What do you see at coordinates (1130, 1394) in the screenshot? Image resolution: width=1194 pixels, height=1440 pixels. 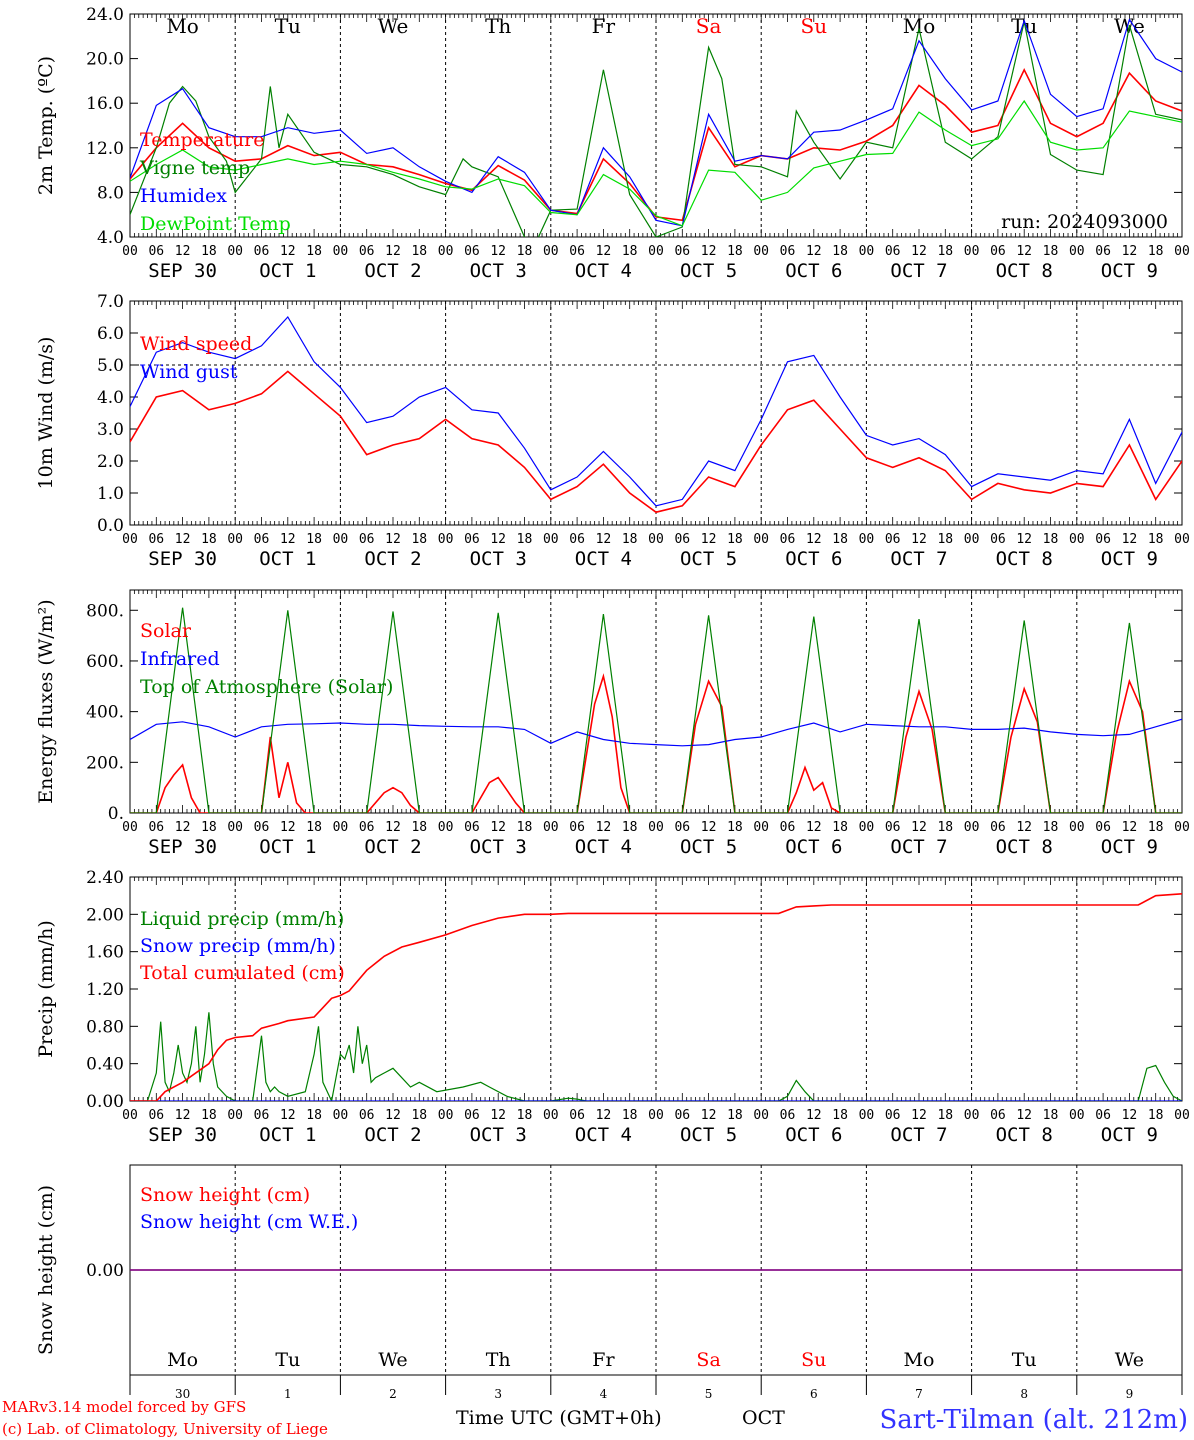 I see `day-number-label: 9` at bounding box center [1130, 1394].